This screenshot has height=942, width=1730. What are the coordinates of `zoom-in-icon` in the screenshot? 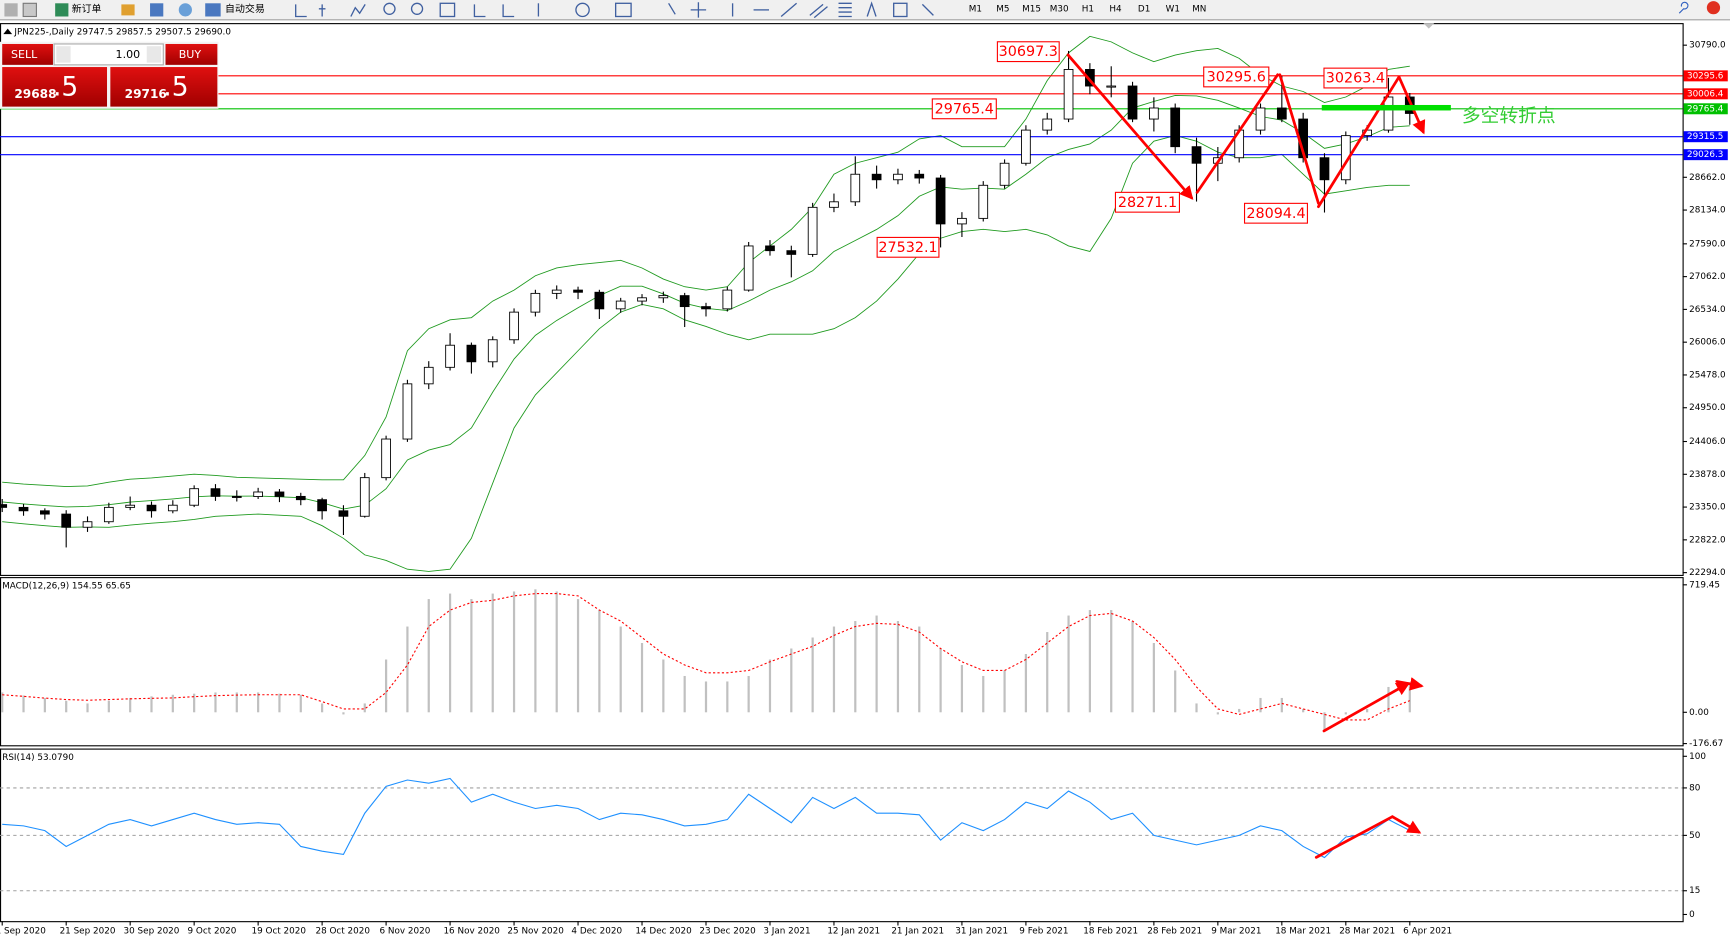 It's located at (389, 8).